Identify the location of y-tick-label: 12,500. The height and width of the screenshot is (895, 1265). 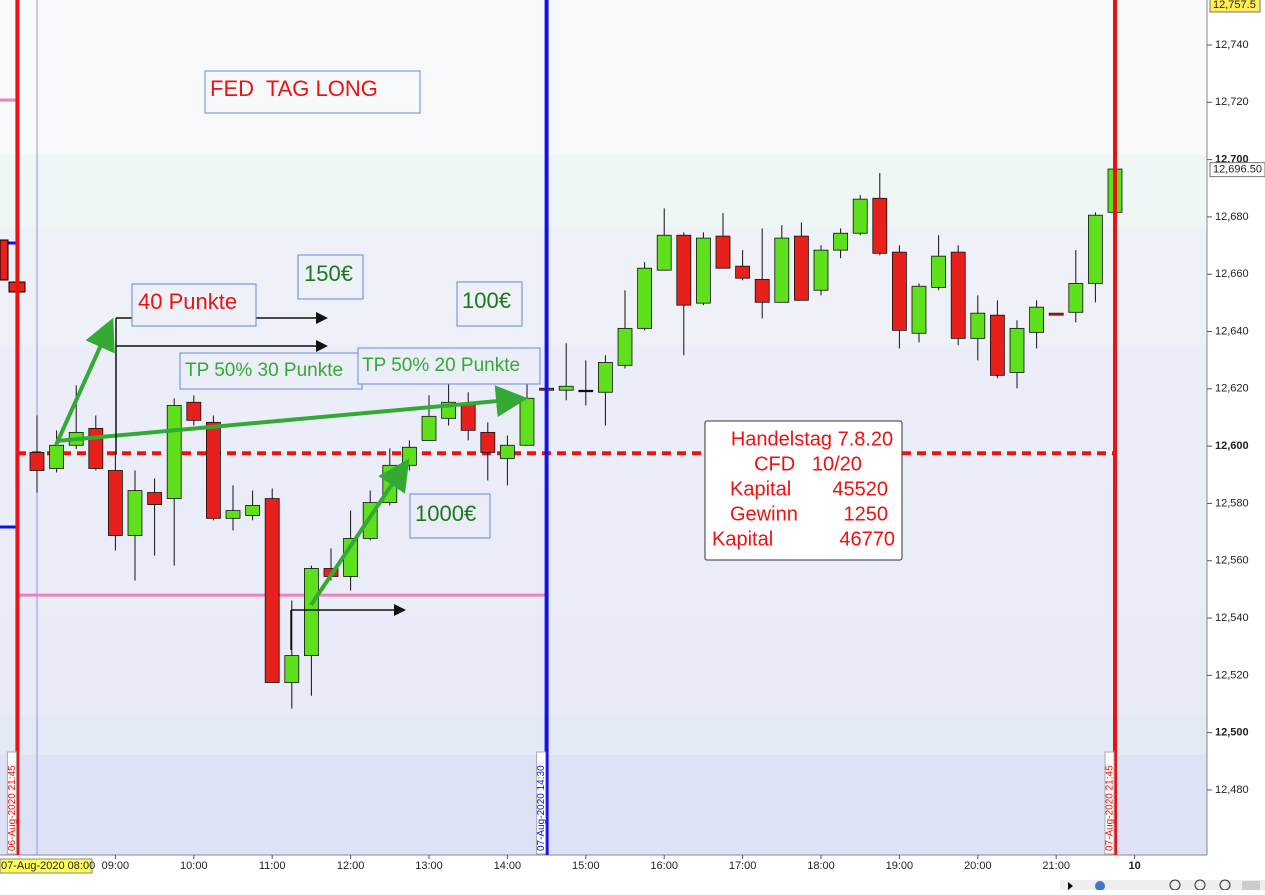
(1232, 733).